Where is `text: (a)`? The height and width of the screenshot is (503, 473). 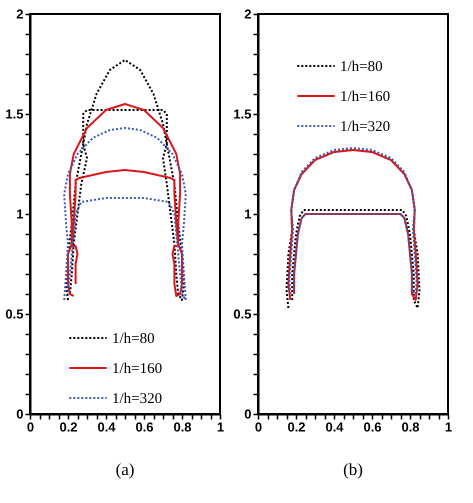 text: (a) is located at coordinates (125, 469).